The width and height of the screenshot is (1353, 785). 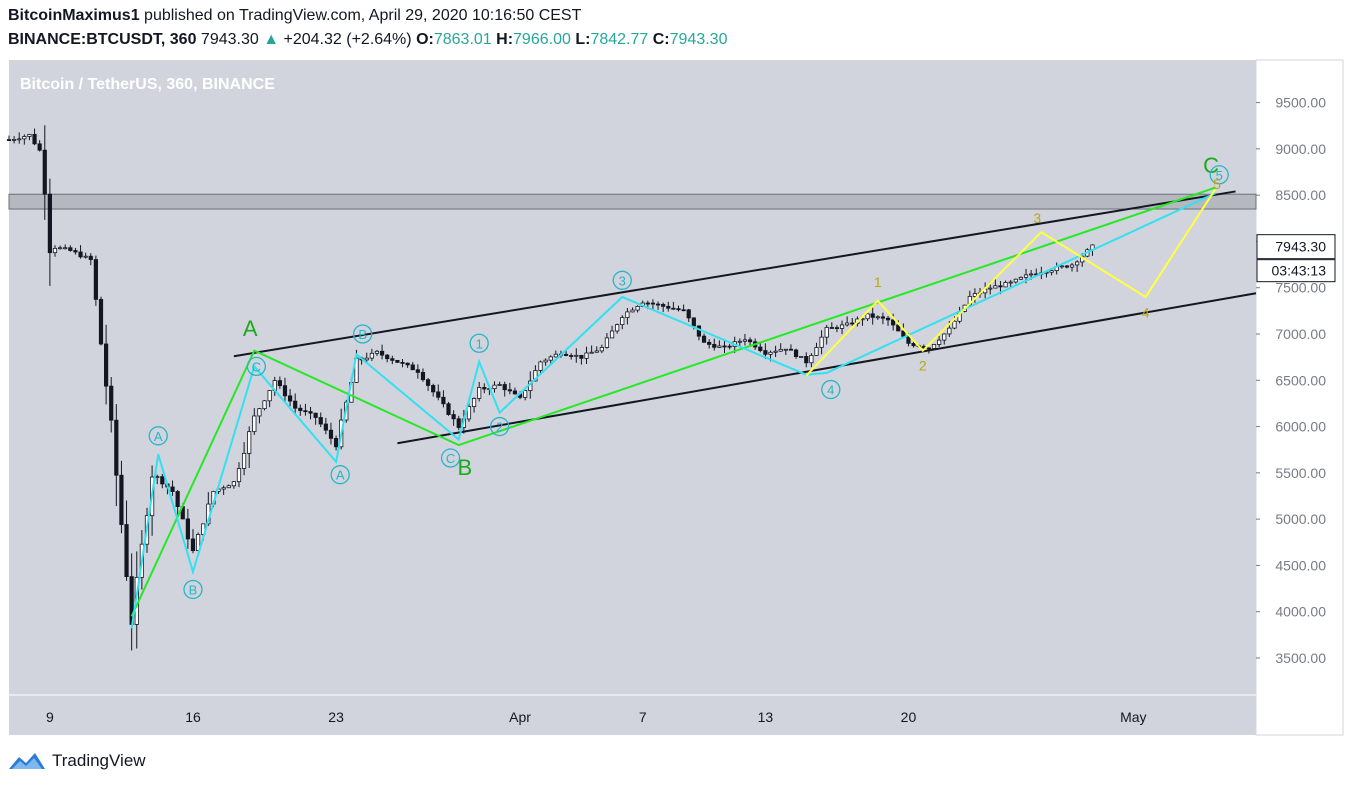 What do you see at coordinates (1300, 427) in the screenshot?
I see `price-tick-label: 6000.00` at bounding box center [1300, 427].